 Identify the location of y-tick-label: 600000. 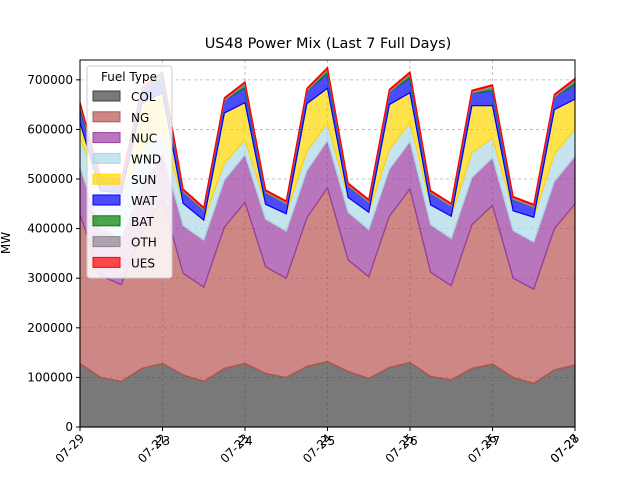
(50, 129).